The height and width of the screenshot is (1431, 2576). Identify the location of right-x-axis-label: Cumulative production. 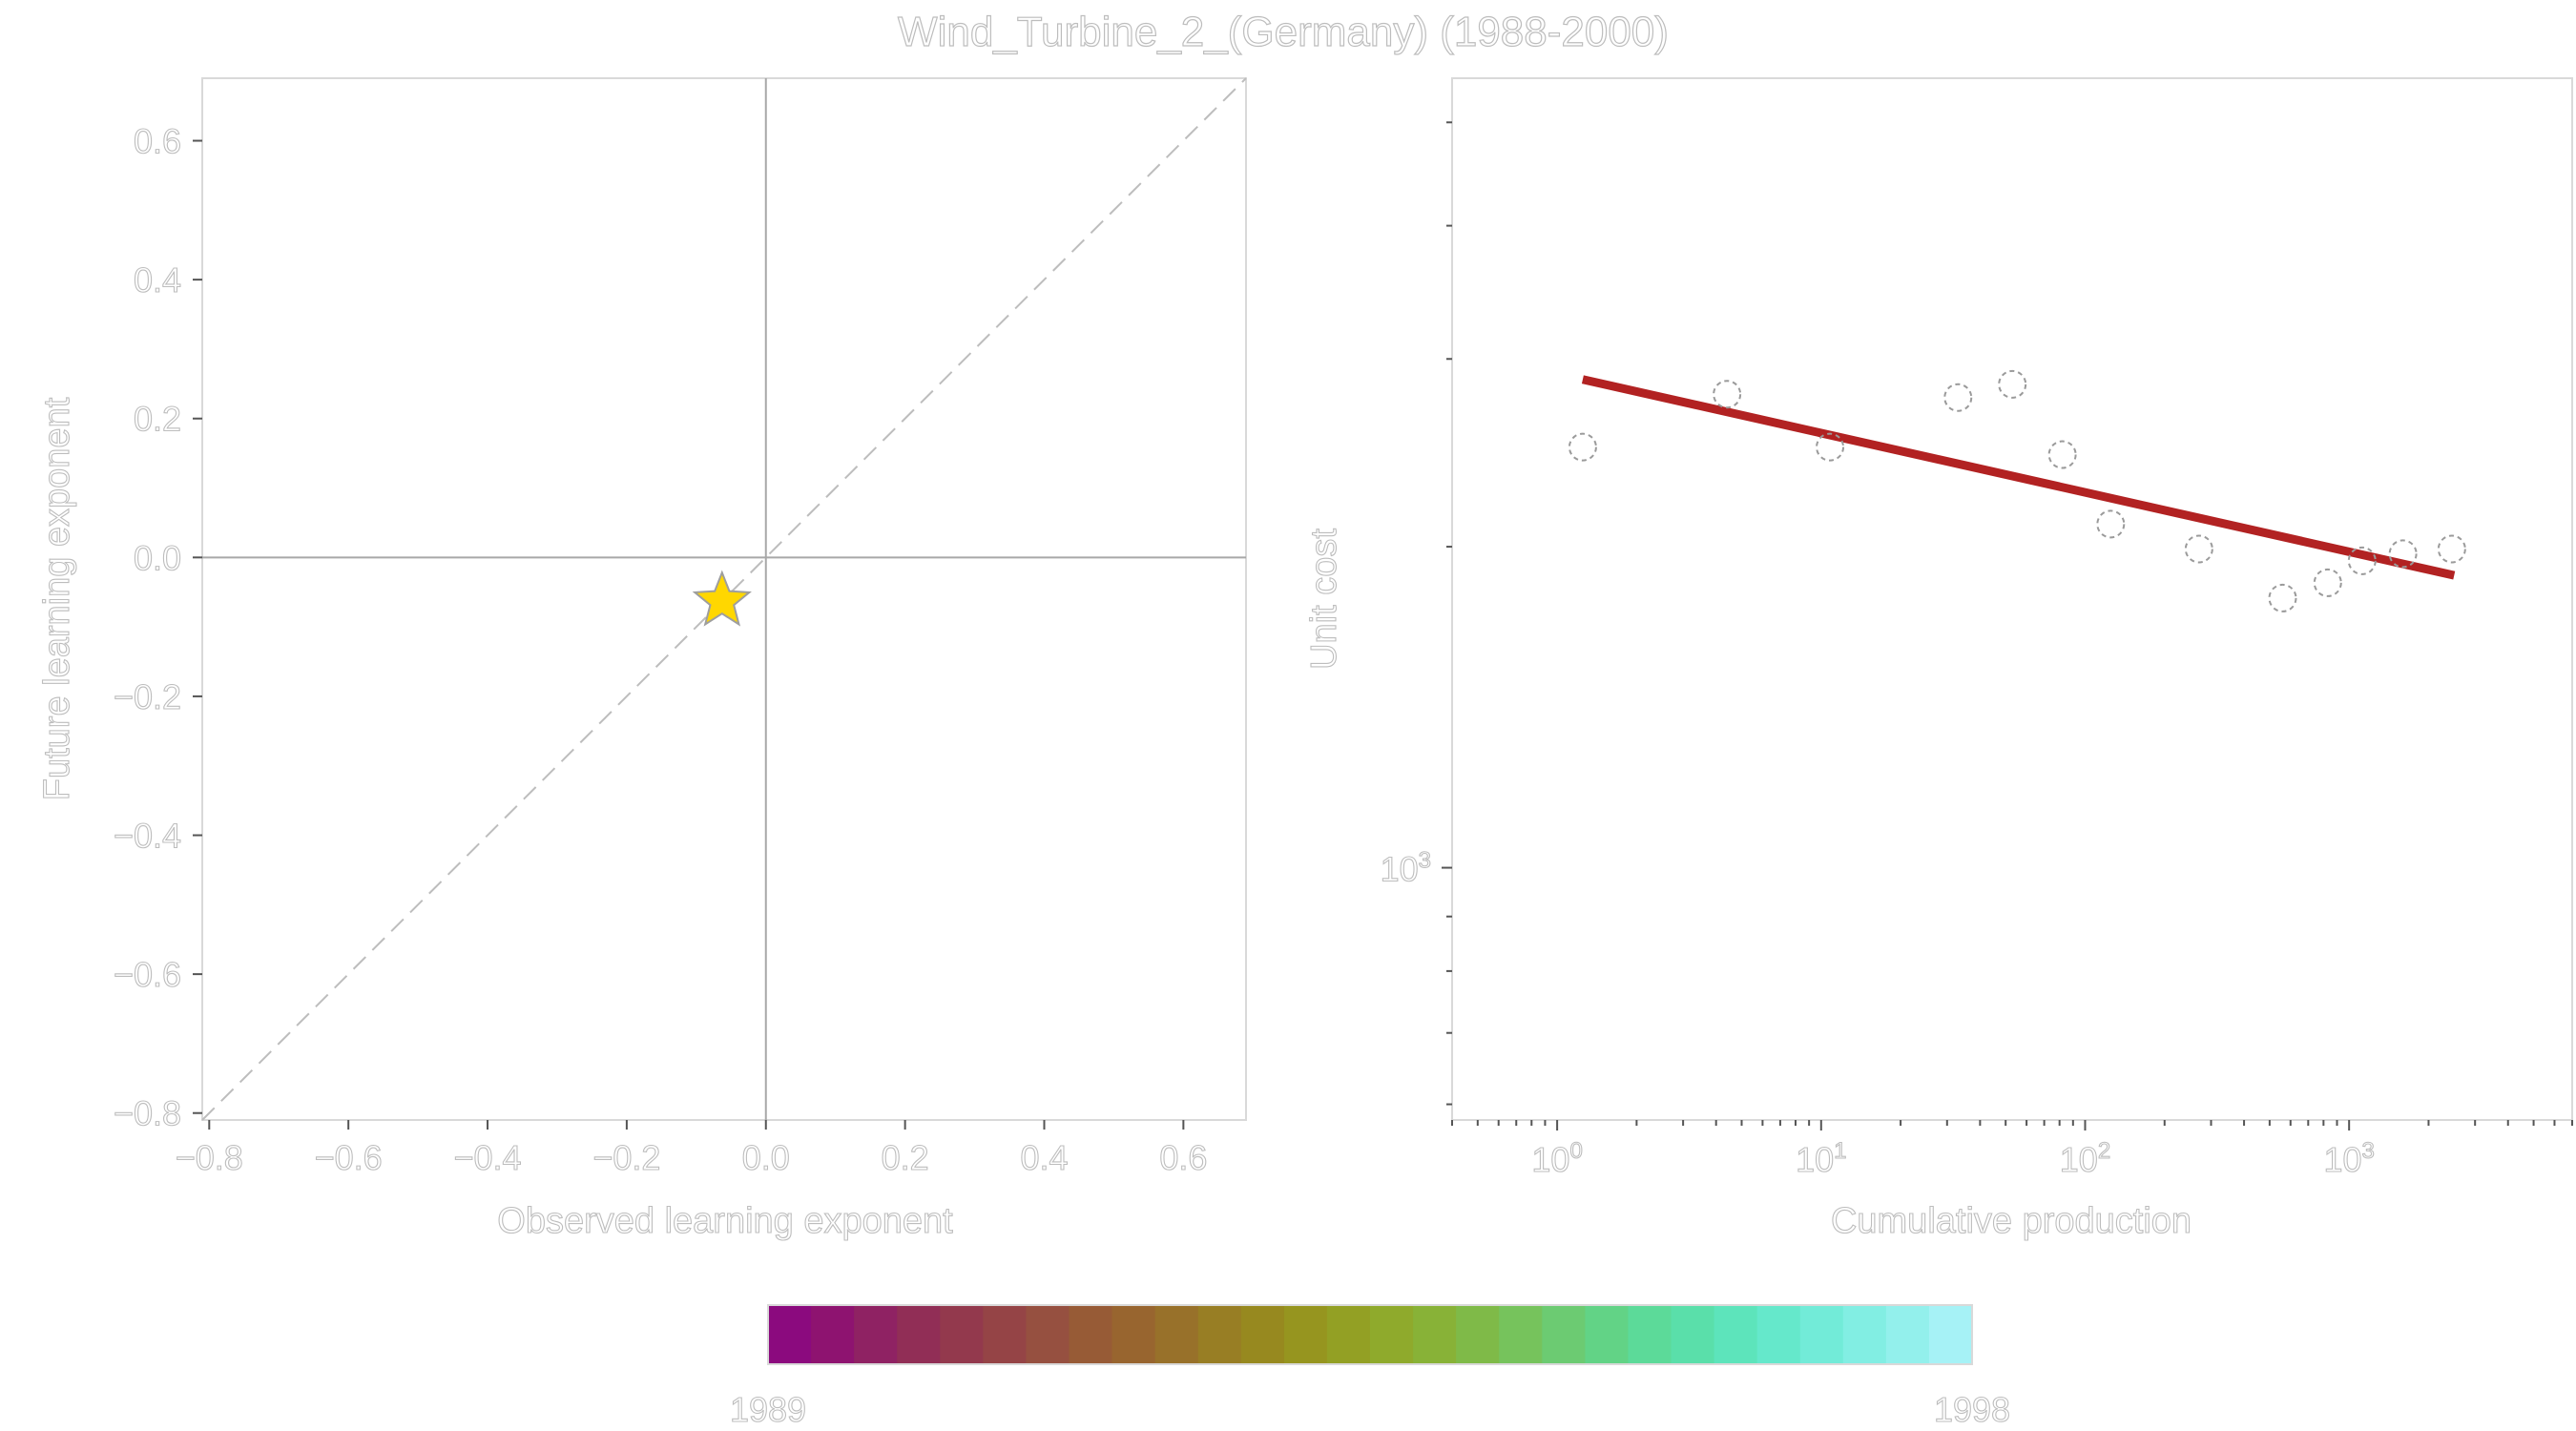
(2011, 1221).